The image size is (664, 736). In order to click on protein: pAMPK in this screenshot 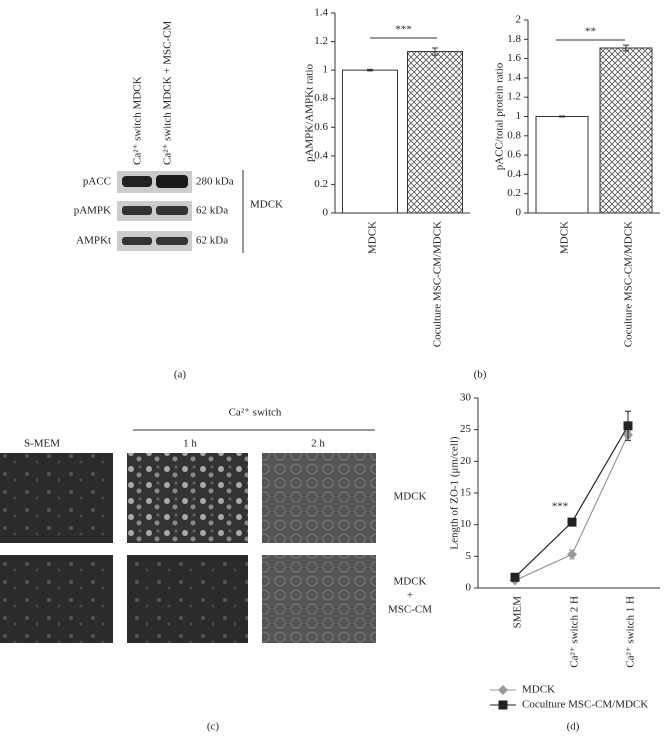, I will do `click(92, 211)`.